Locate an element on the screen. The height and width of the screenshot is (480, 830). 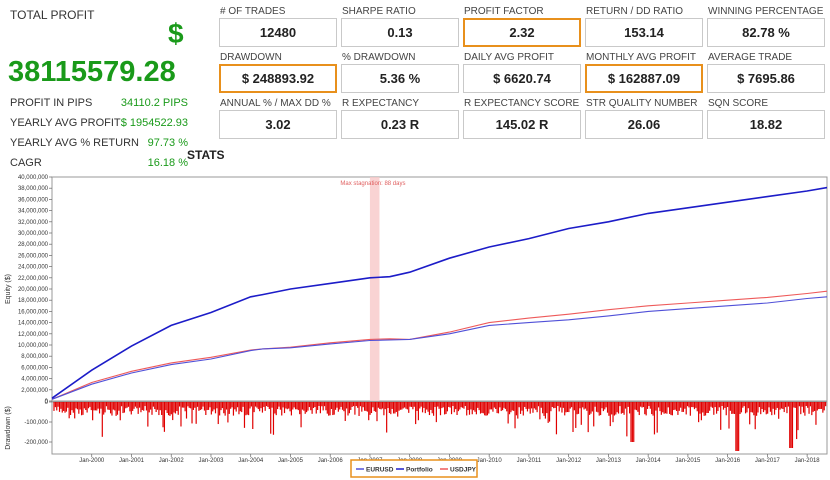
y-tick-label: 38,000,000 is located at coordinates (33, 189).